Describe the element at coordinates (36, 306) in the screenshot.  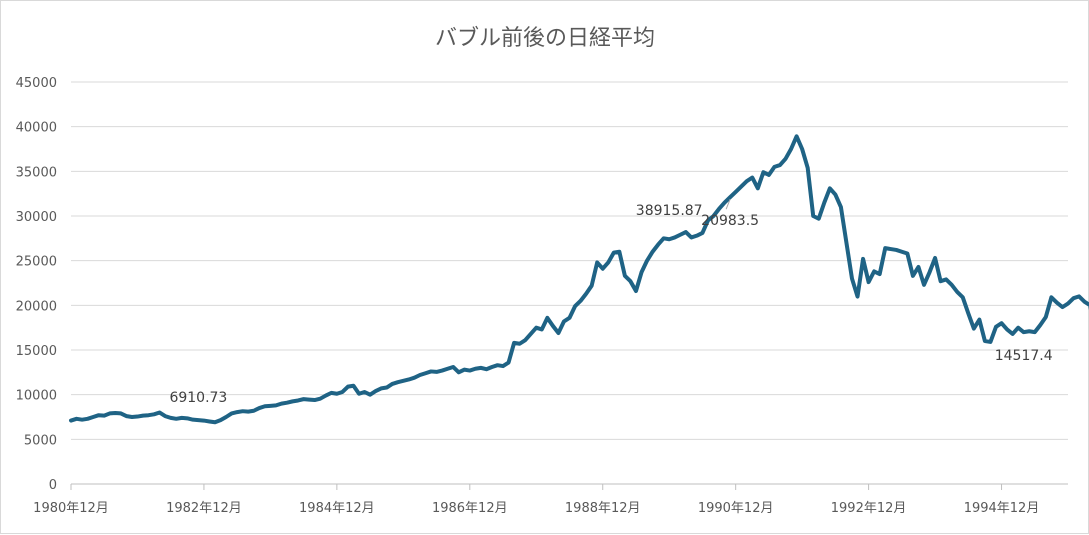
I see `y-tick-label: 20000` at that location.